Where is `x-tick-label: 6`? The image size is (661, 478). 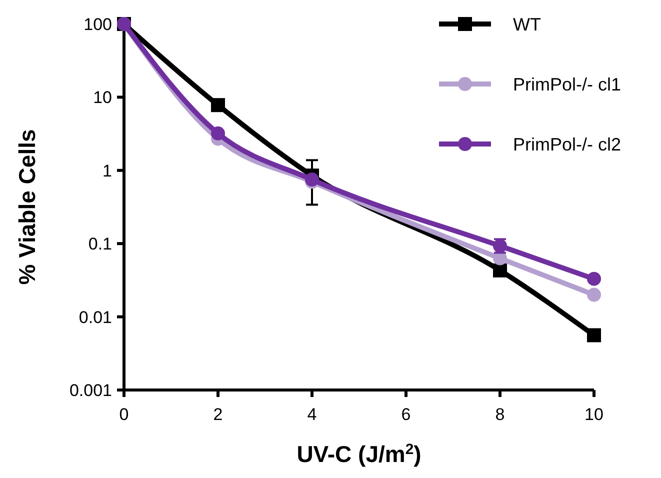 x-tick-label: 6 is located at coordinates (406, 414).